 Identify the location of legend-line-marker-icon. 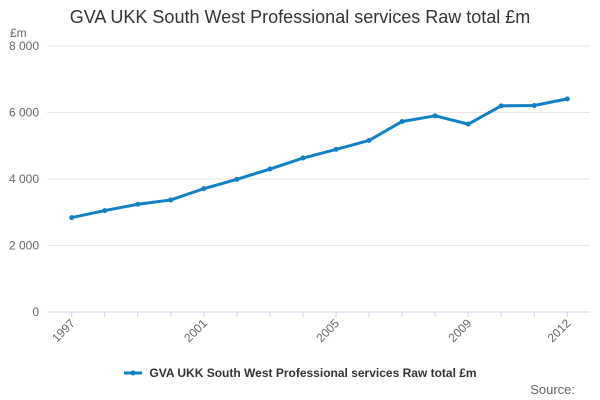
(133, 373).